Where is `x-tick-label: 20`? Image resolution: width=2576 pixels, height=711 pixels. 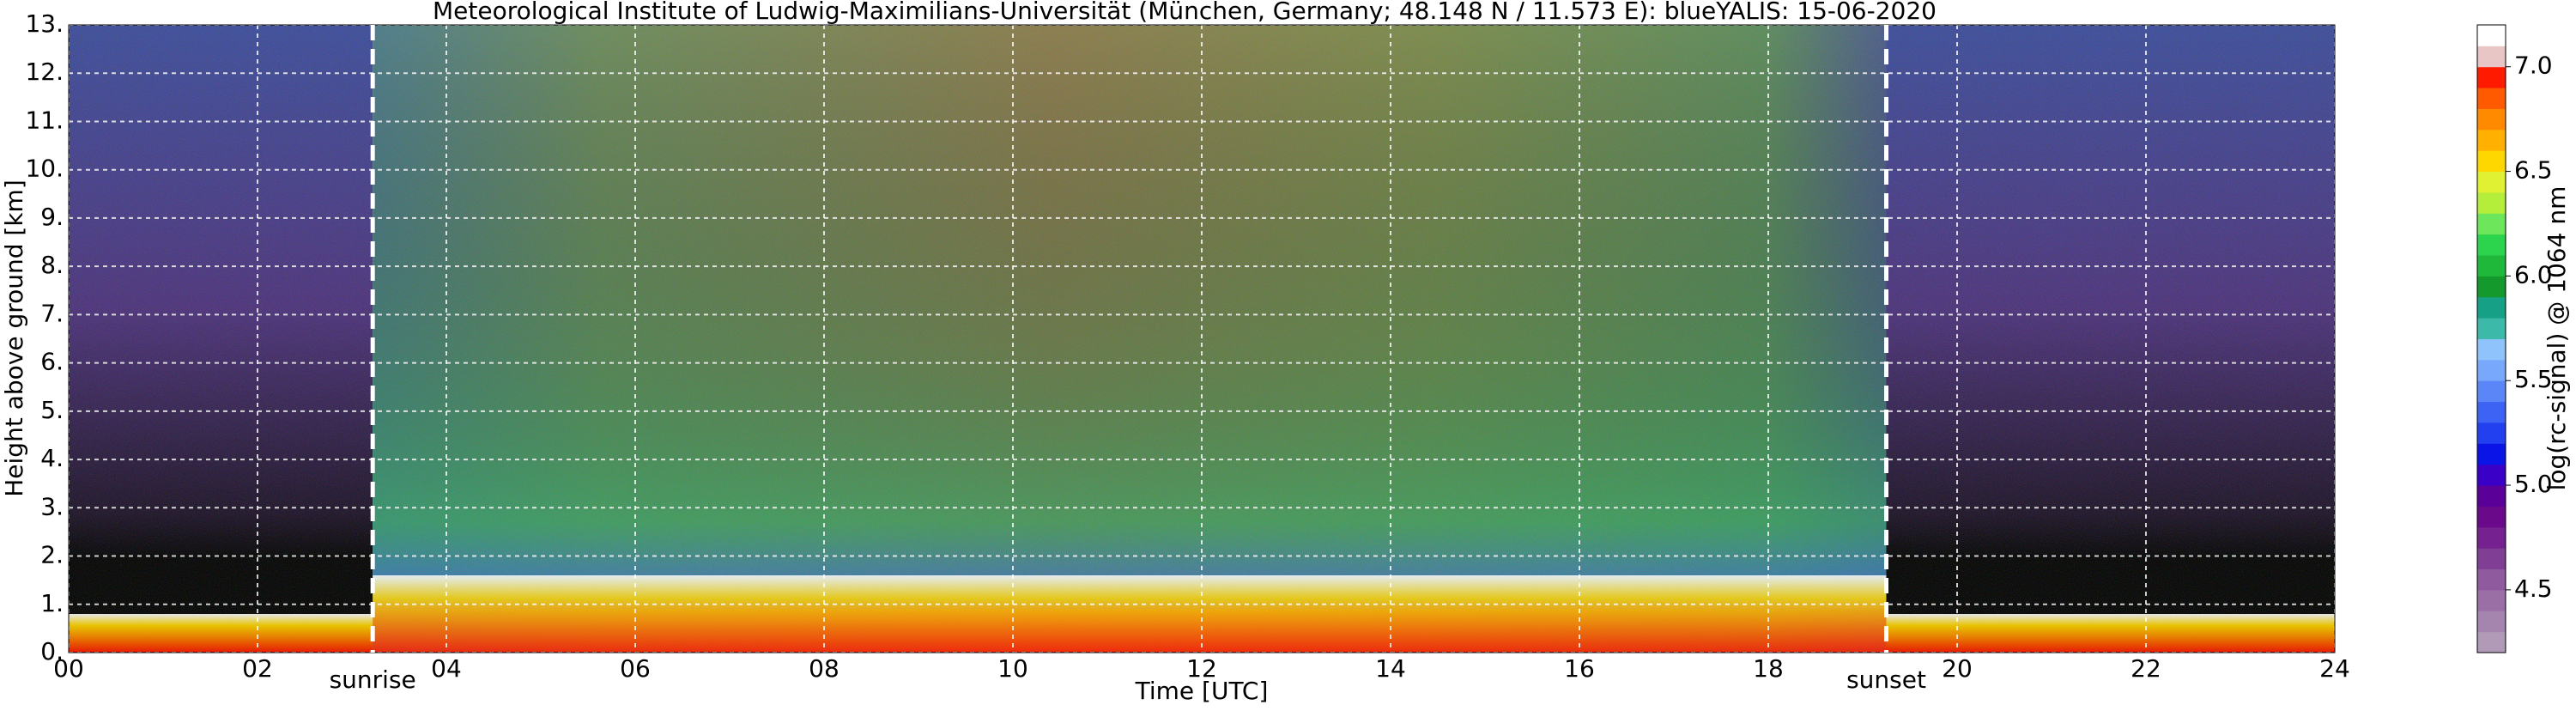 x-tick-label: 20 is located at coordinates (1957, 668).